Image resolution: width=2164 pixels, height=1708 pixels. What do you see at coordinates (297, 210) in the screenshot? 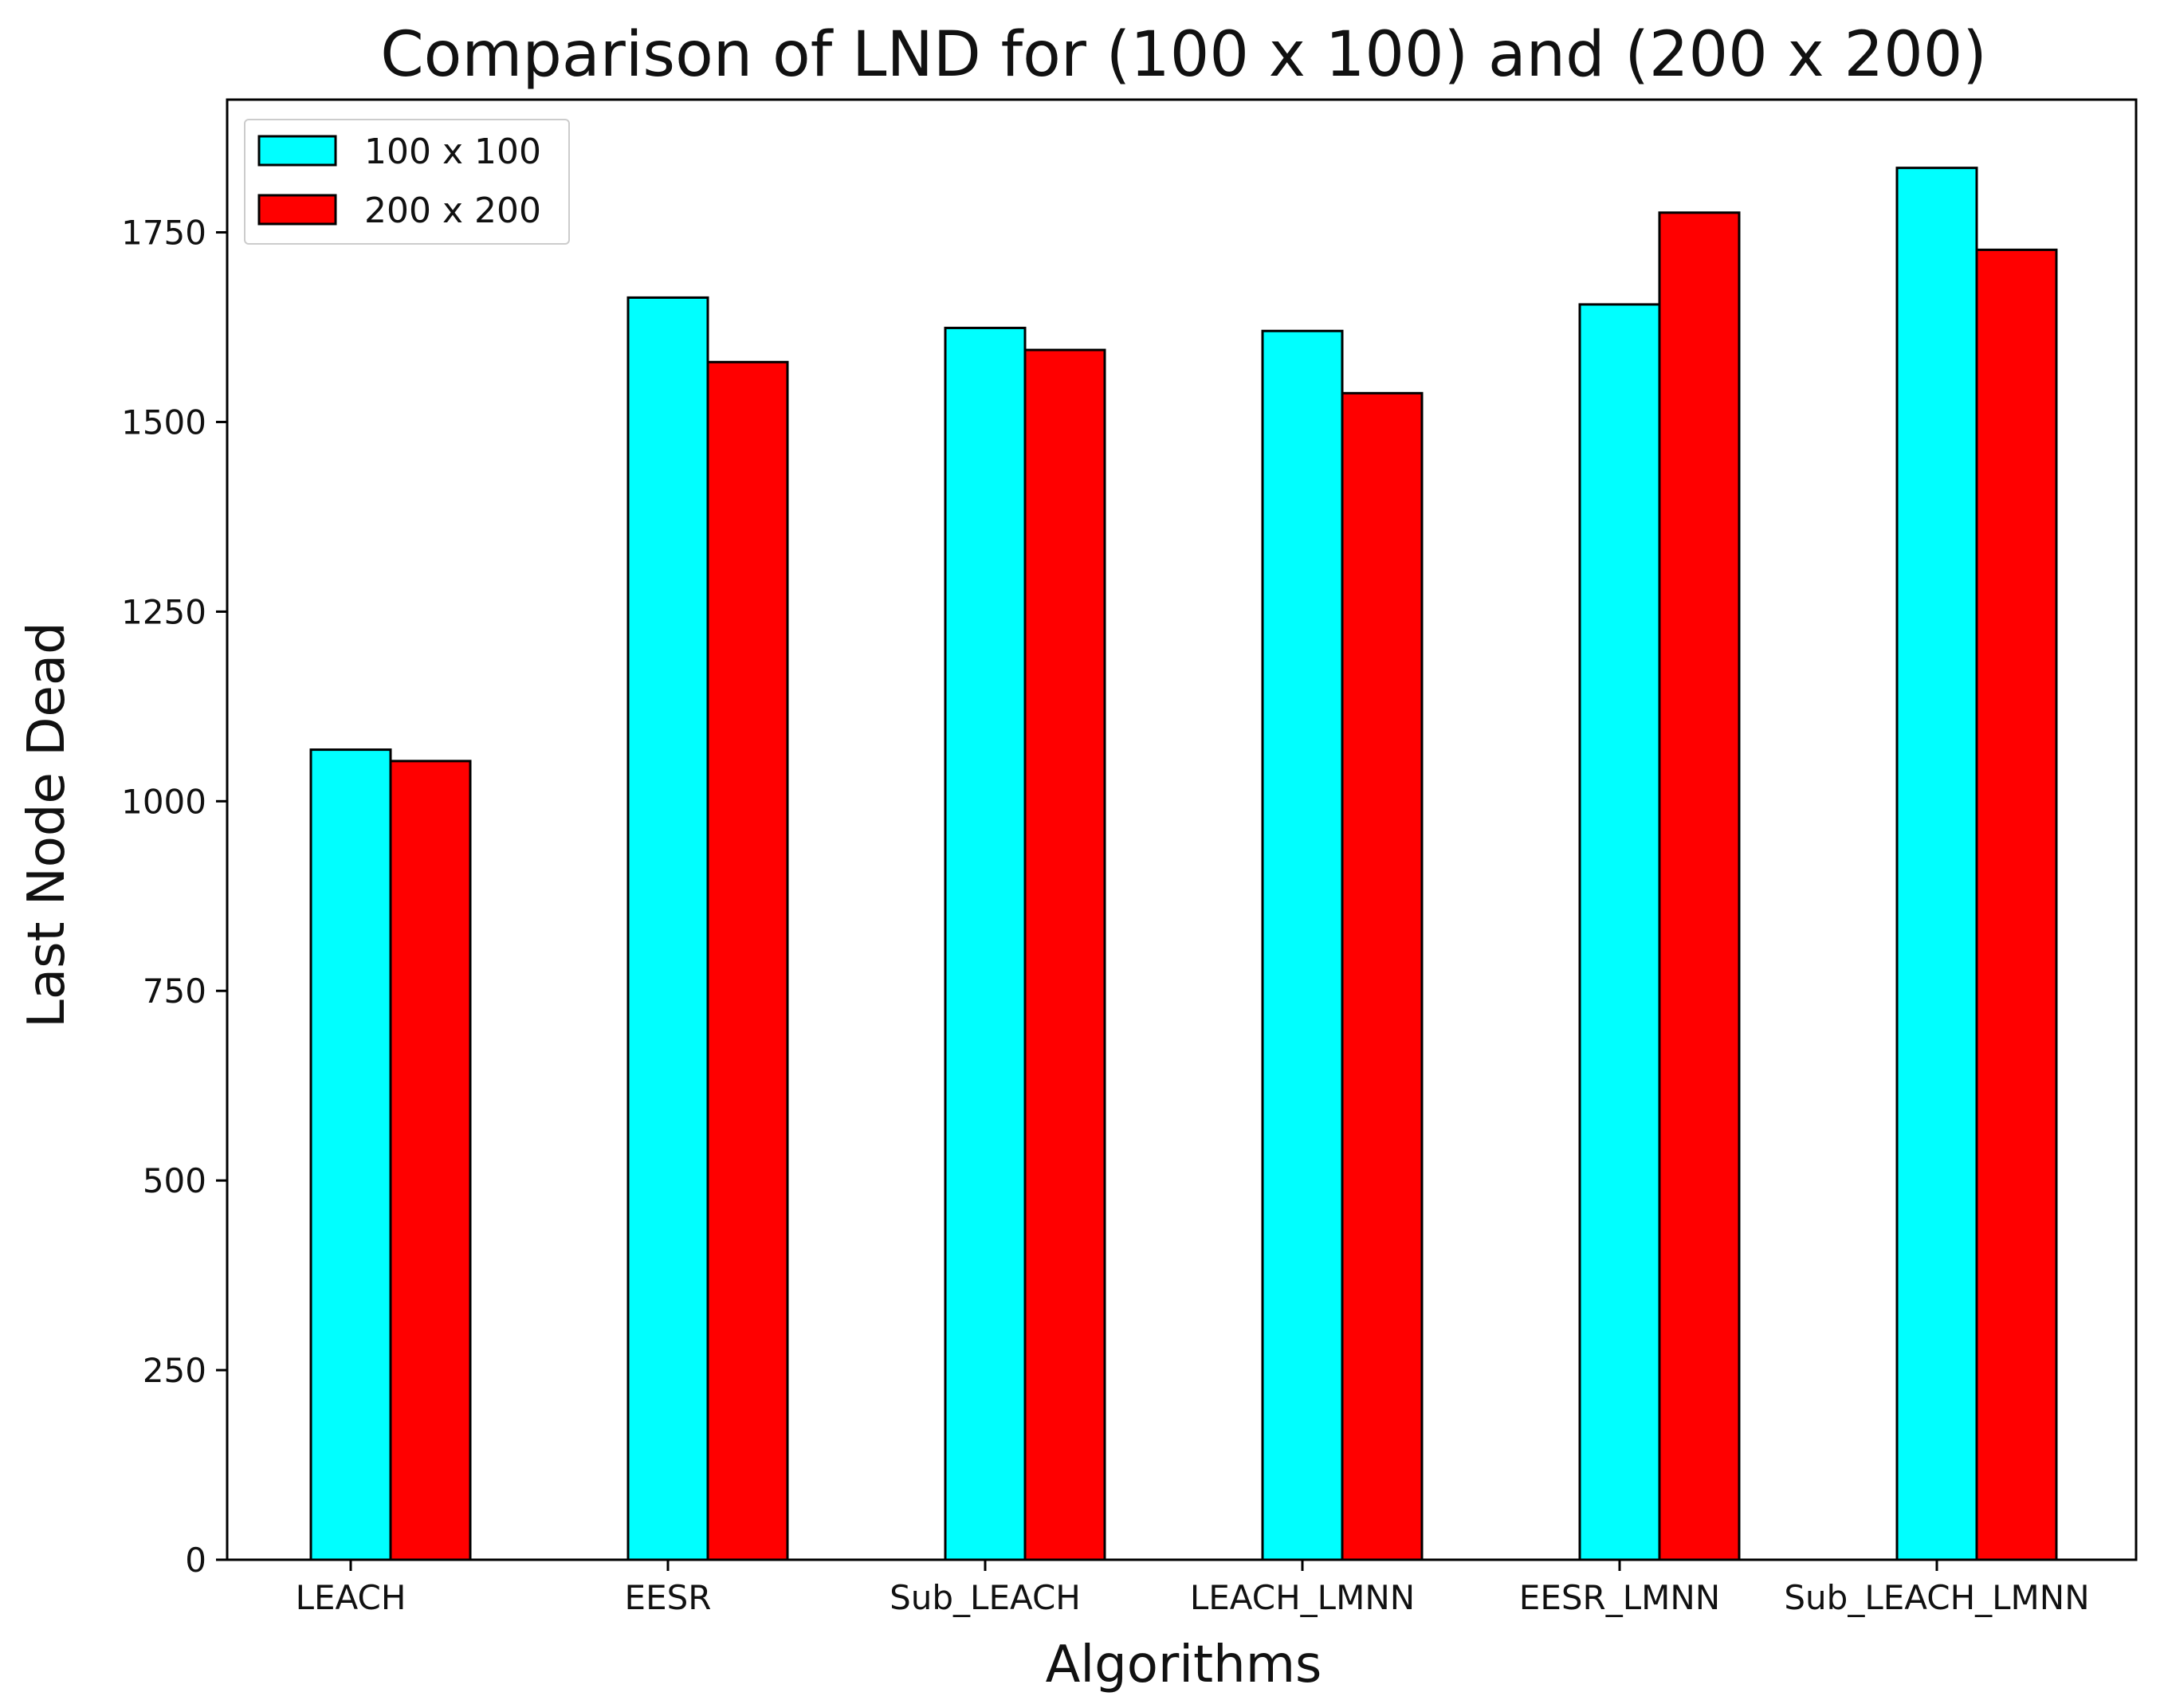
I see `legend-swatch-200x200` at bounding box center [297, 210].